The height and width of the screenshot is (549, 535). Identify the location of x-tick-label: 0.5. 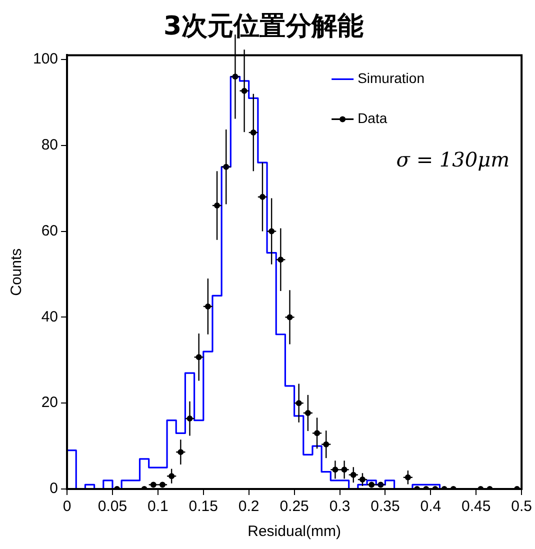
(521, 507).